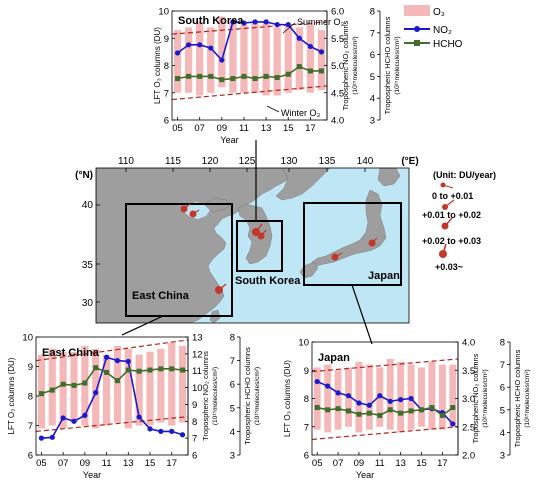  Describe the element at coordinates (210, 161) in the screenshot. I see `lon-tick: 120` at that location.